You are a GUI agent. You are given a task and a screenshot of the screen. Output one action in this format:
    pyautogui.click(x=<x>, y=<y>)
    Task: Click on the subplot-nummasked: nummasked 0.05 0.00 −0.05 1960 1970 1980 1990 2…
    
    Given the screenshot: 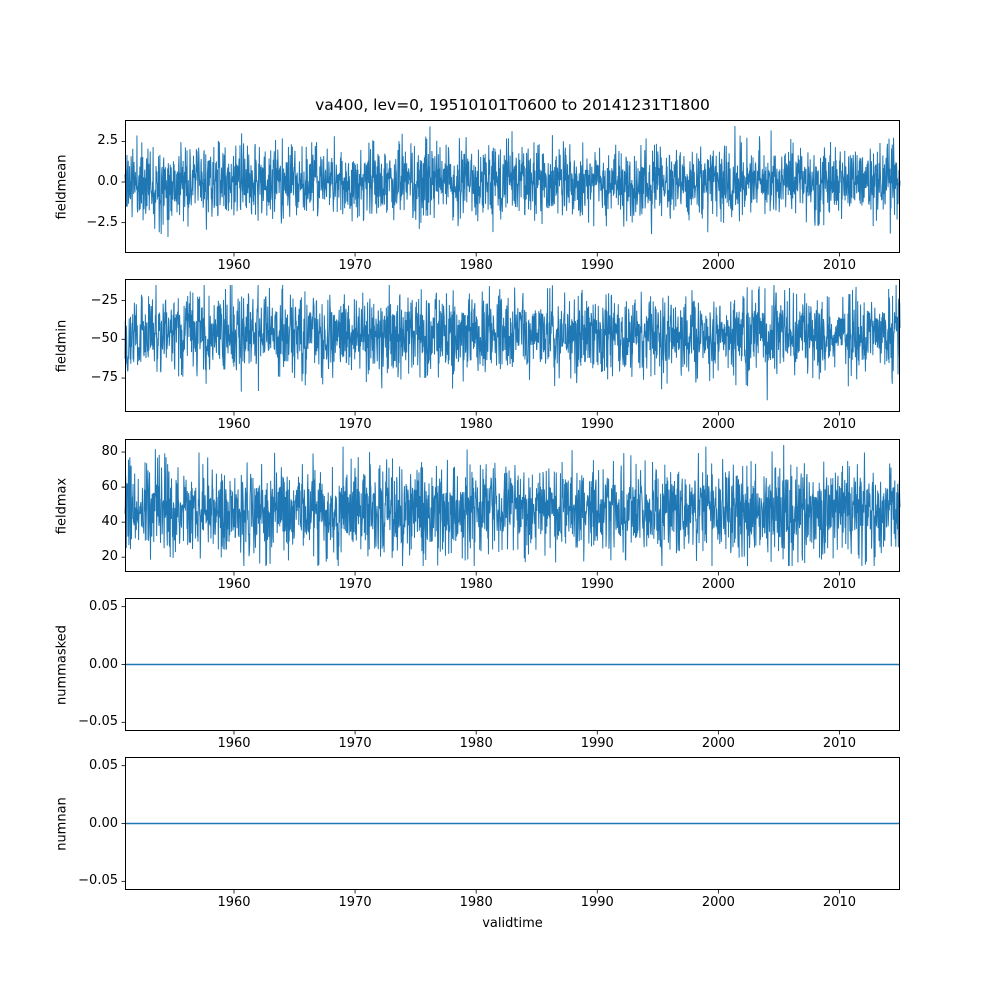 What is the action you would take?
    pyautogui.click(x=477, y=674)
    